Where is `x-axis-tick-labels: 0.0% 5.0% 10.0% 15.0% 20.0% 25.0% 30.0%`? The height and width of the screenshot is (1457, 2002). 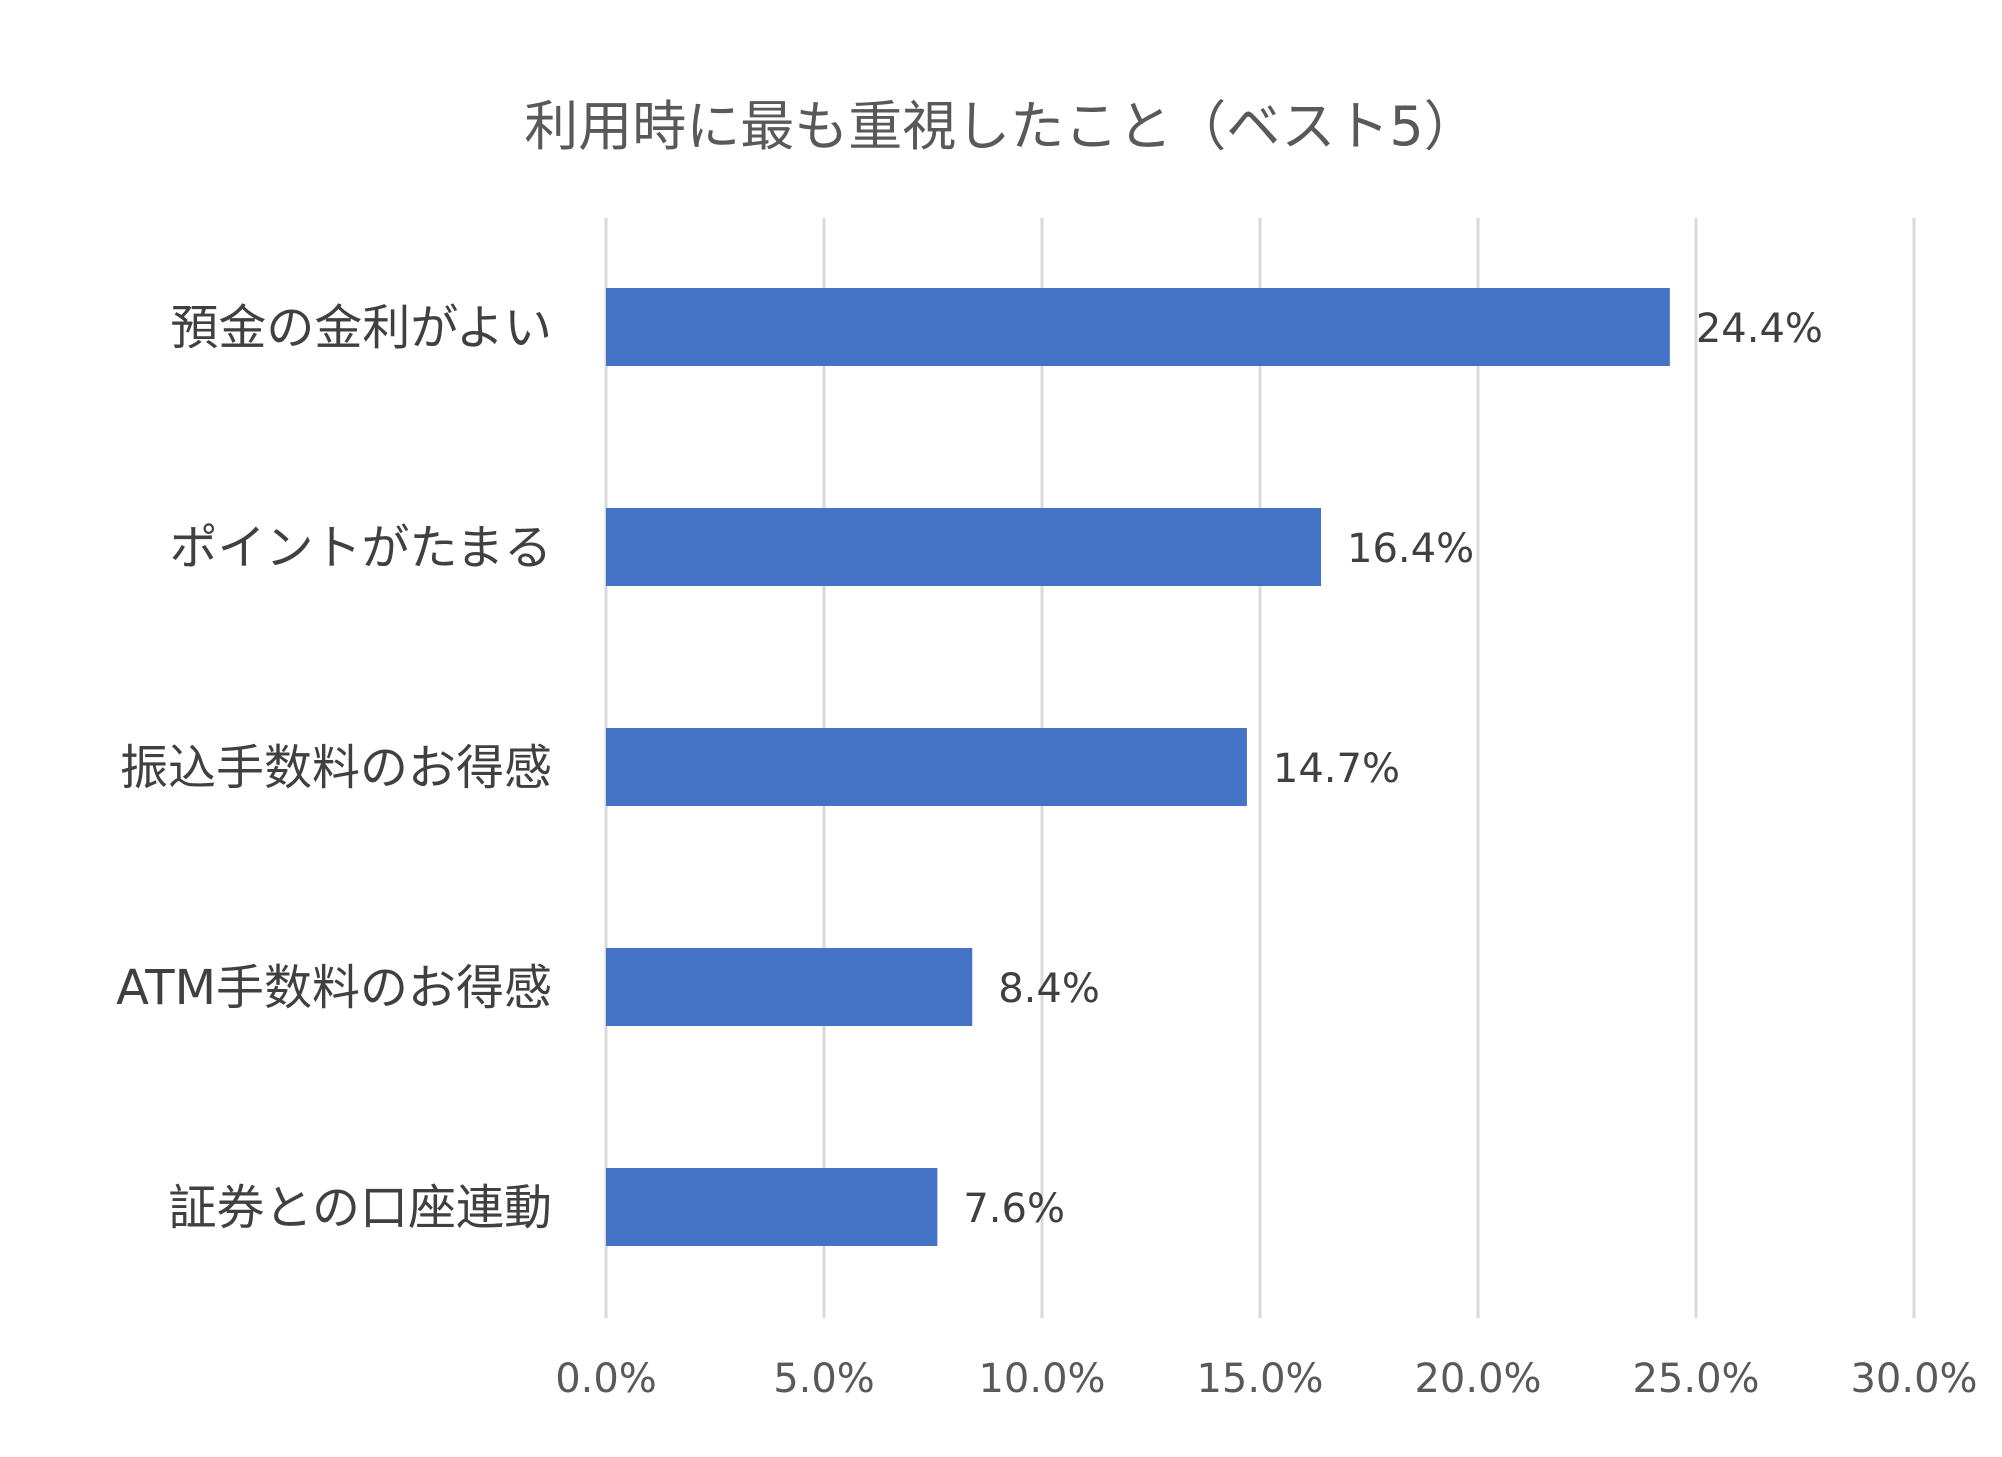
x-axis-tick-labels: 0.0% 5.0% 10.0% 15.0% 20.0% 25.0% 30.0% is located at coordinates (1266, 1379).